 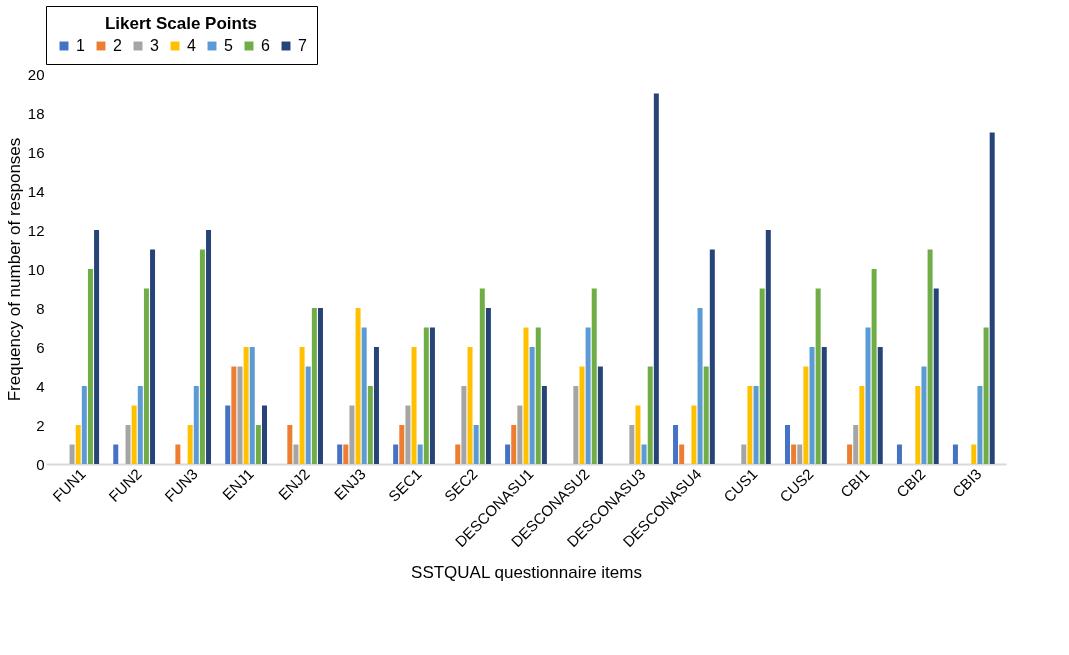 I want to click on y-tick-label: 10, so click(x=36, y=269).